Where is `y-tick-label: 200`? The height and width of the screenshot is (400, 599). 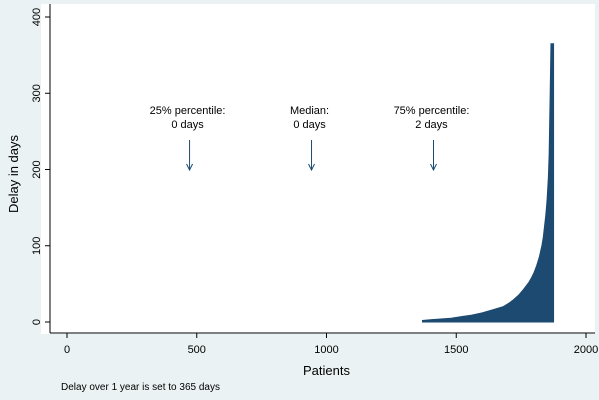 y-tick-label: 200 is located at coordinates (37, 169).